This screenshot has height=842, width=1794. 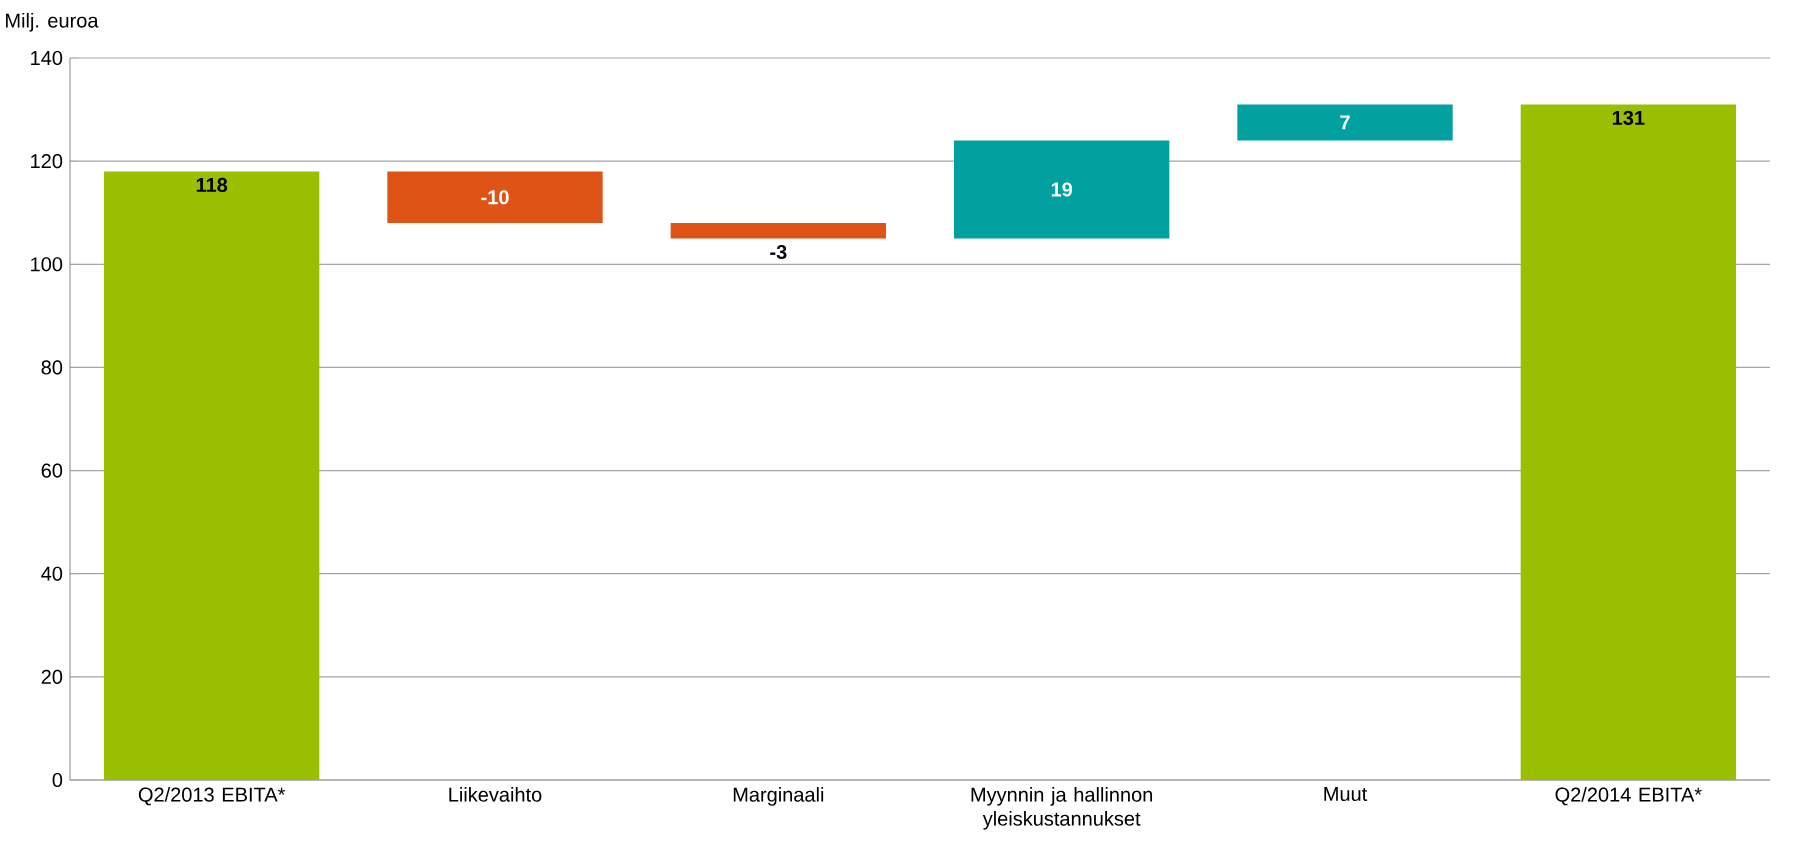 I want to click on x-tick-label: Muut, so click(x=1346, y=794).